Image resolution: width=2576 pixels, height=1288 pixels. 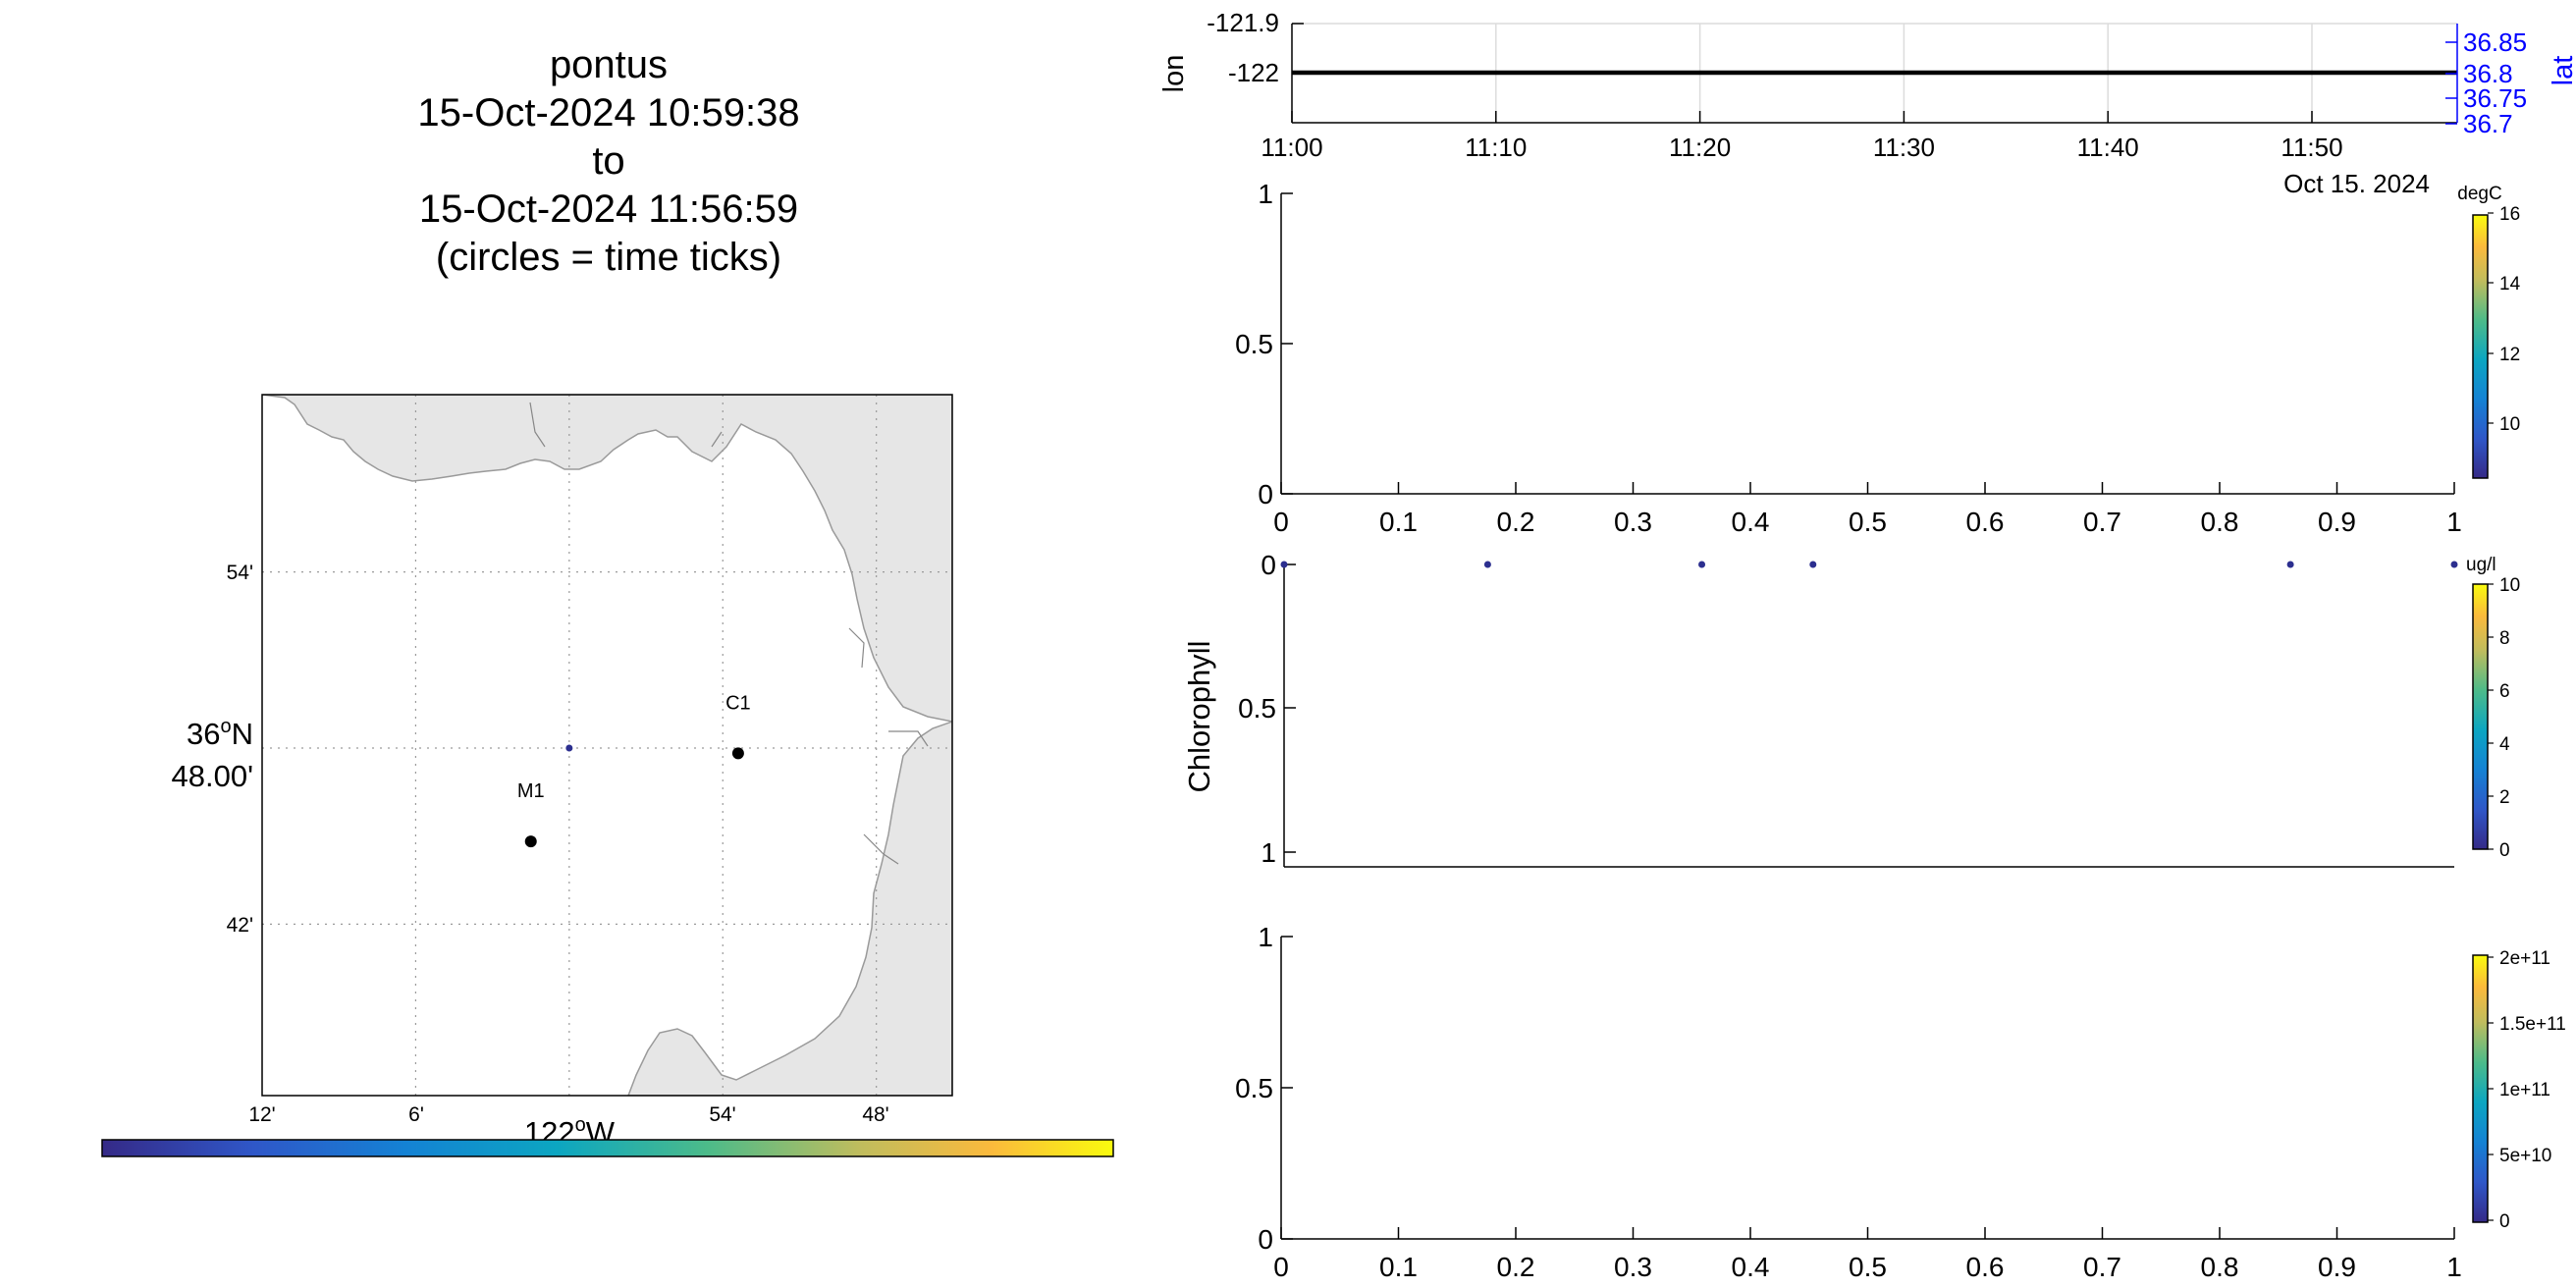 What do you see at coordinates (2480, 346) in the screenshot?
I see `temp-colorbar` at bounding box center [2480, 346].